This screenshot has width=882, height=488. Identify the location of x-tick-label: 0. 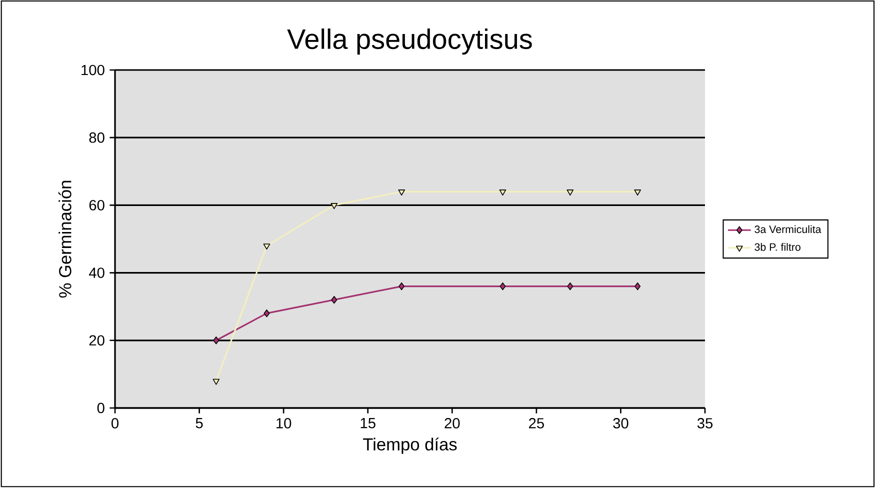
(114, 423).